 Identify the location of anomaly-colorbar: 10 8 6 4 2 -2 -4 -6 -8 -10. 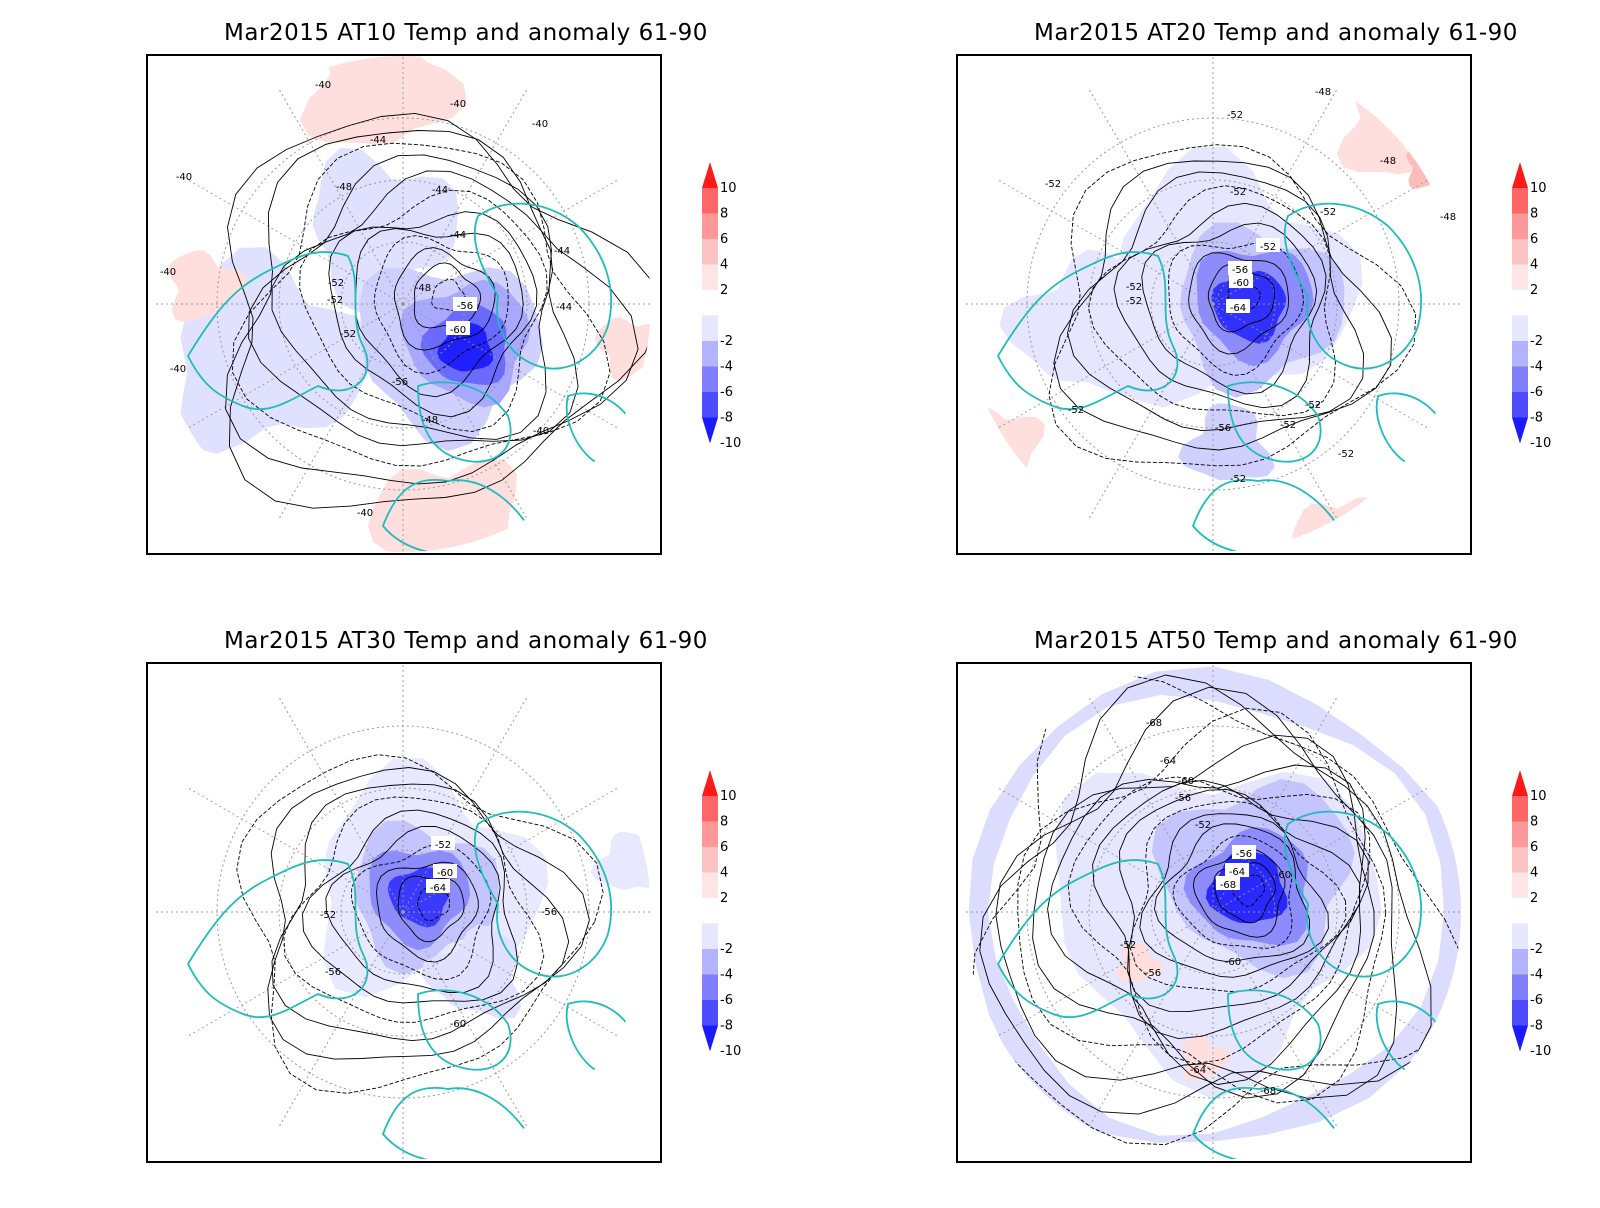
(738, 920).